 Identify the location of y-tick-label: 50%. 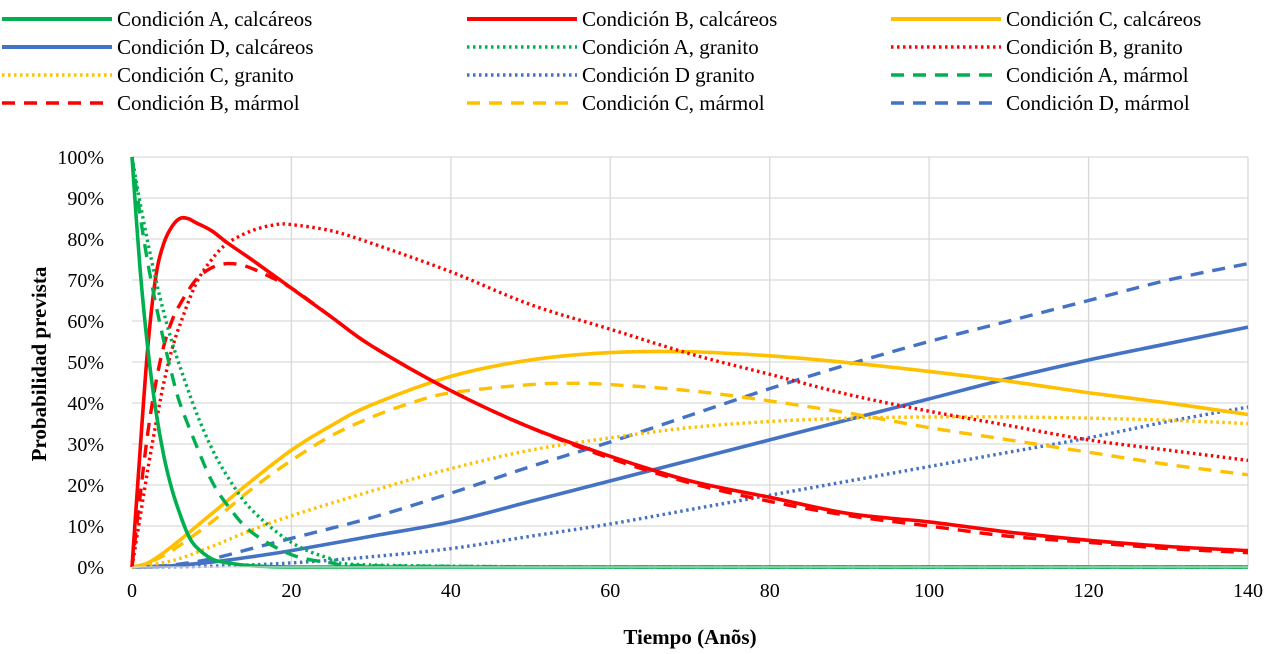
(85, 363).